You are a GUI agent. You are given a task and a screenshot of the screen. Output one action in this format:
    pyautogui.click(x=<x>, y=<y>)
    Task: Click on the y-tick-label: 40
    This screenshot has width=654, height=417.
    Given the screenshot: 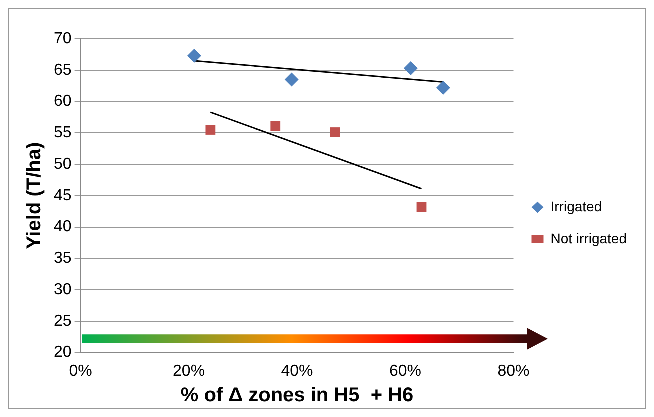 What is the action you would take?
    pyautogui.click(x=63, y=227)
    